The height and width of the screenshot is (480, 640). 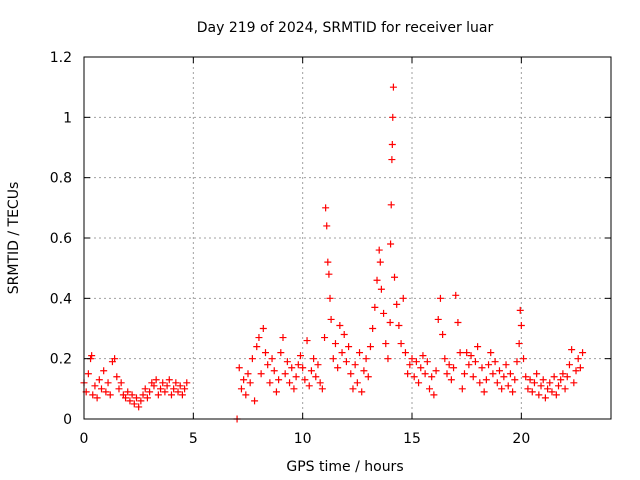 What do you see at coordinates (61, 58) in the screenshot?
I see `y-tick-label: 1.2` at bounding box center [61, 58].